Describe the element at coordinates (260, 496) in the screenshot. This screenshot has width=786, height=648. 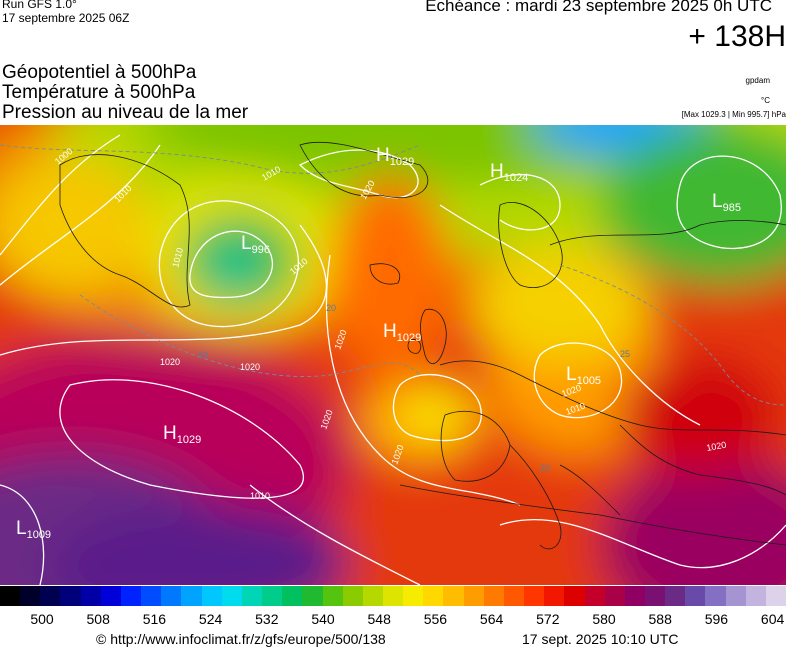
I see `isobar-label: 1010` at that location.